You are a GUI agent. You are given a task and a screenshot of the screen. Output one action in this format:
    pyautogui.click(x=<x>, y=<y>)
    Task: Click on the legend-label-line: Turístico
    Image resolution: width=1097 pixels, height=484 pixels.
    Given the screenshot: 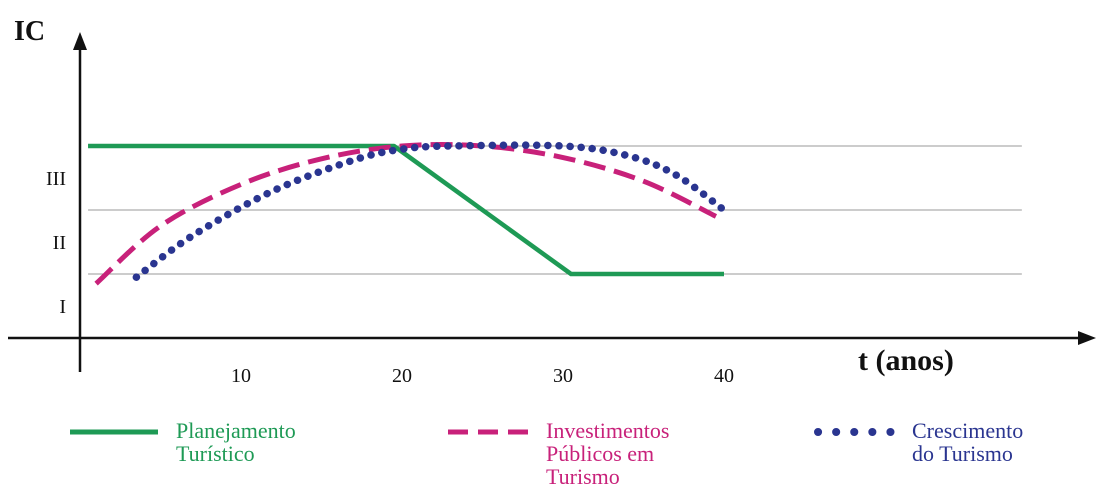 What is the action you would take?
    pyautogui.click(x=215, y=453)
    